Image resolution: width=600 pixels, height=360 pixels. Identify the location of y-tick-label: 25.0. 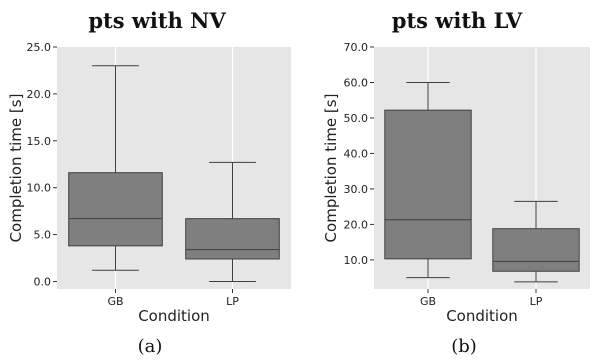
(39, 47).